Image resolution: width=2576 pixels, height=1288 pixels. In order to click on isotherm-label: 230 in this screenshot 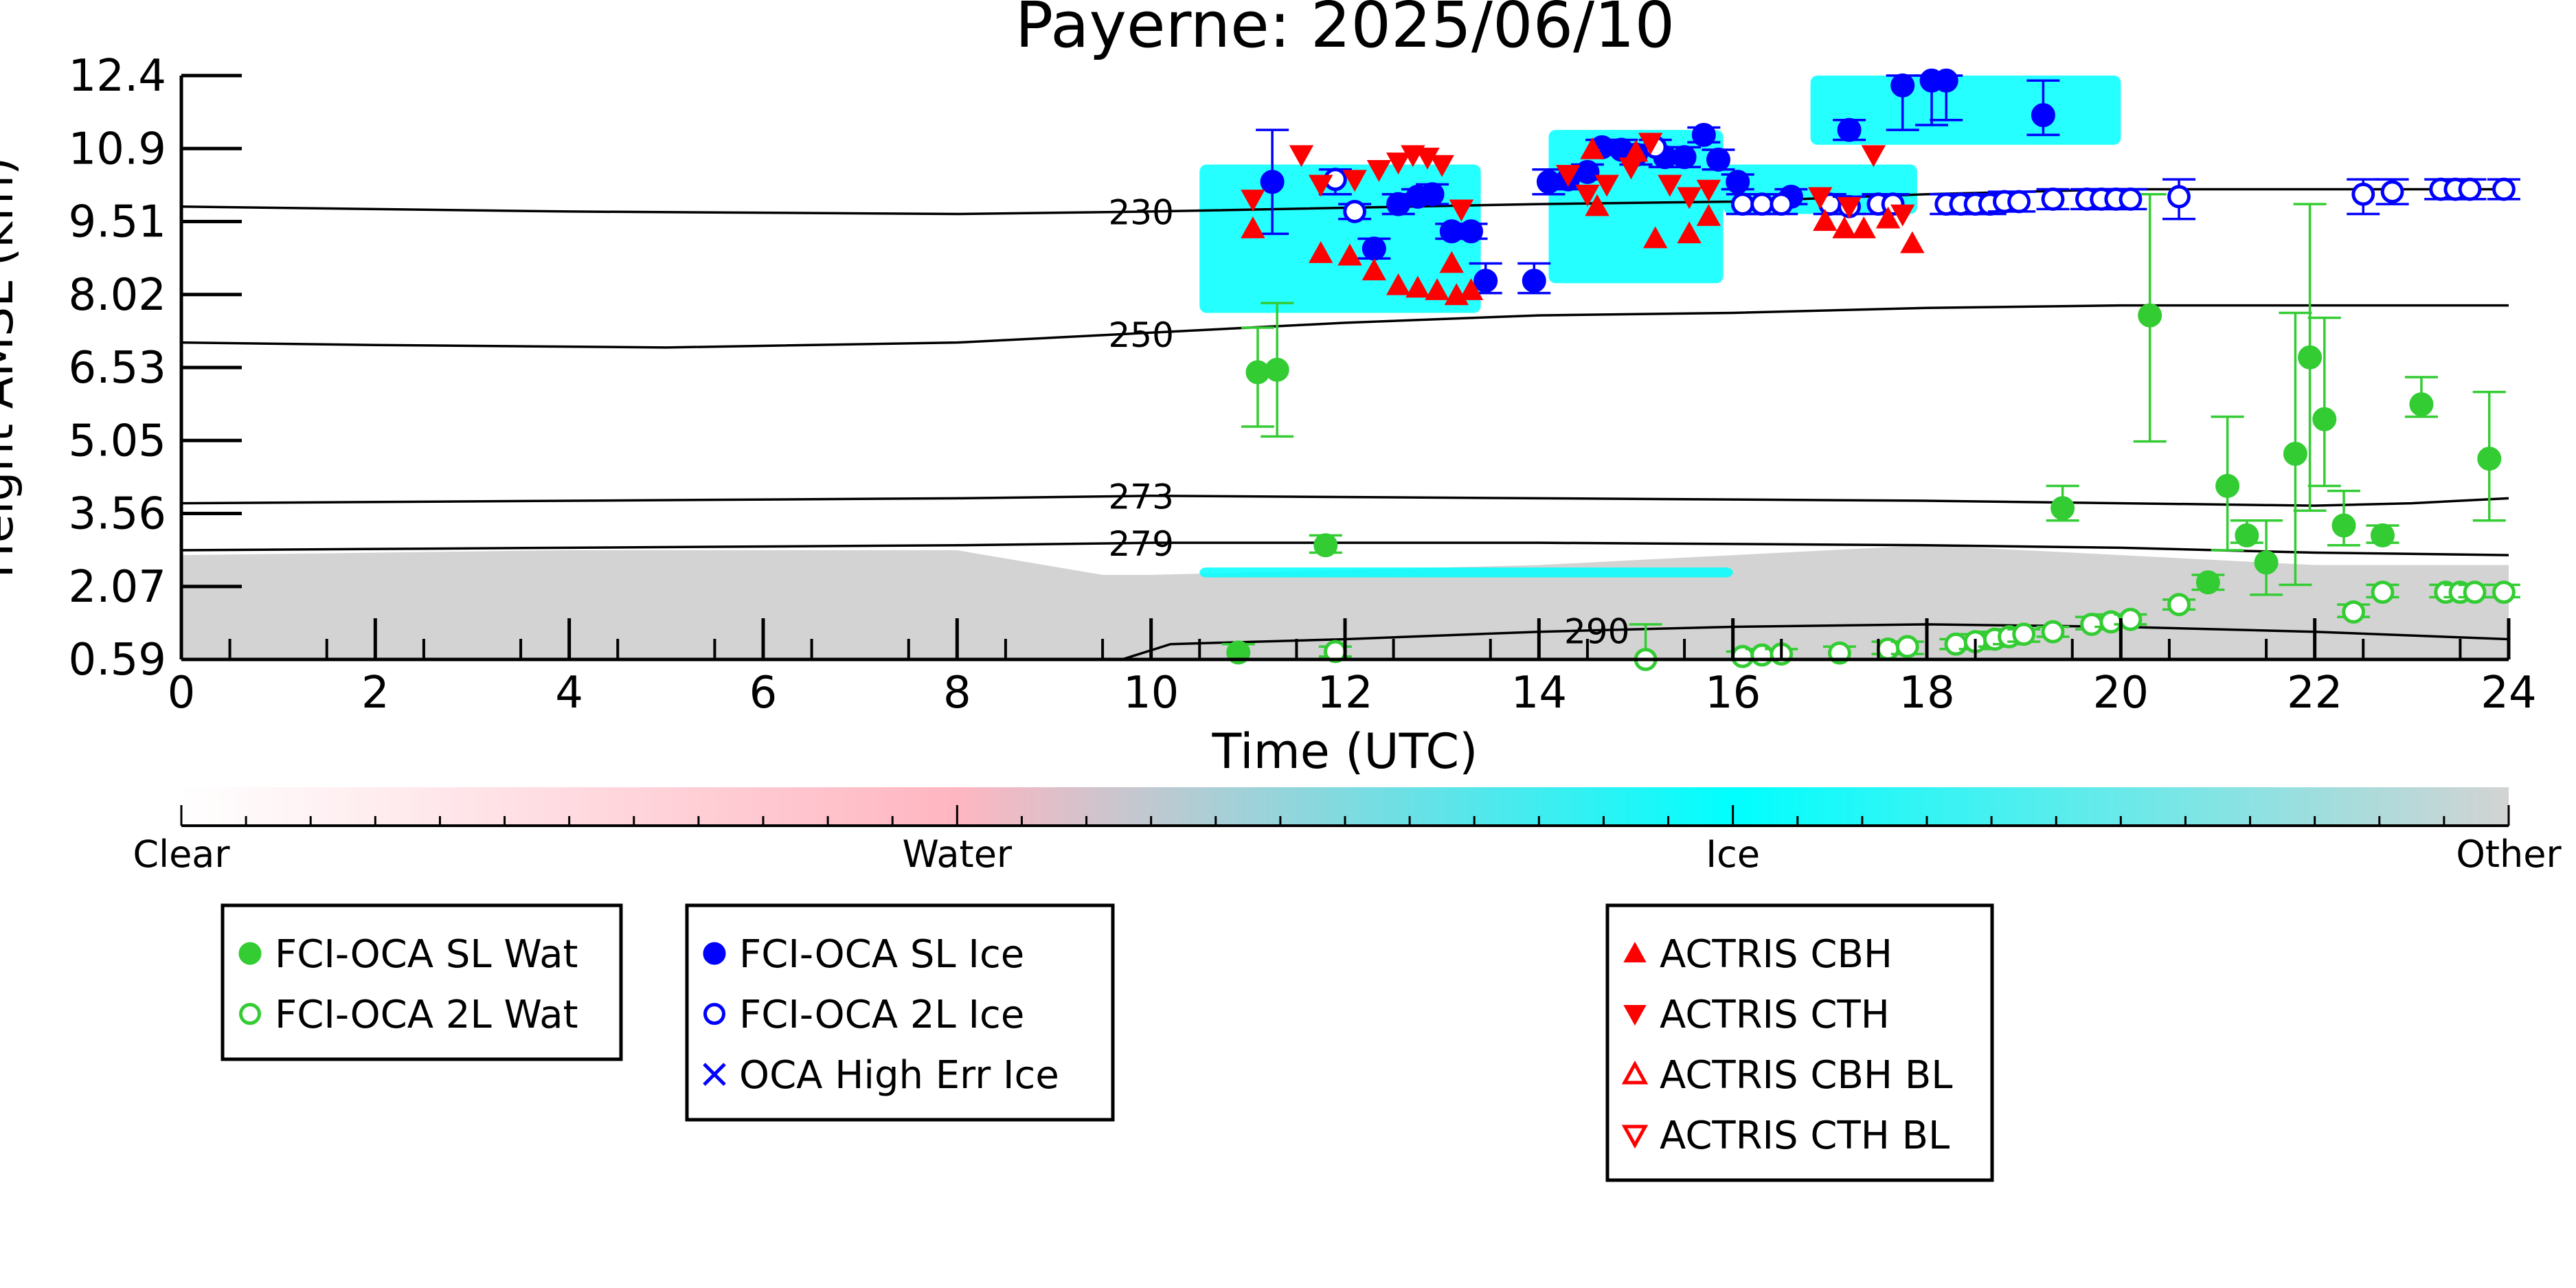, I will do `click(1140, 213)`.